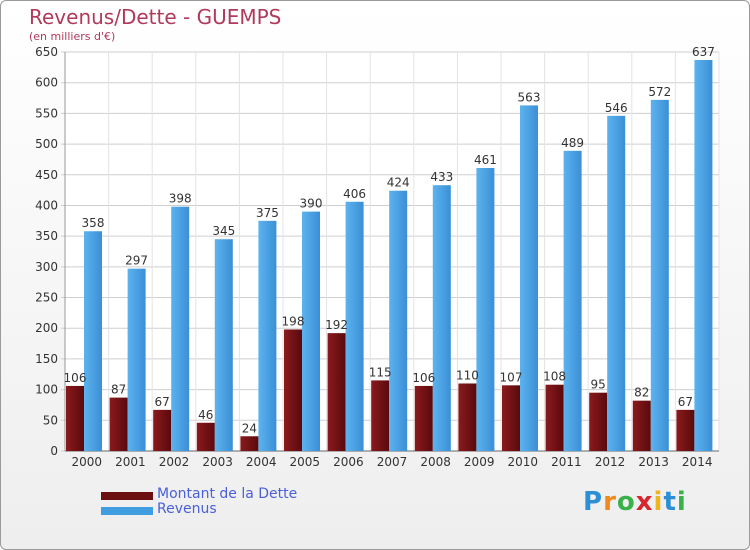  What do you see at coordinates (670, 502) in the screenshot?
I see `logo-letter: t` at bounding box center [670, 502].